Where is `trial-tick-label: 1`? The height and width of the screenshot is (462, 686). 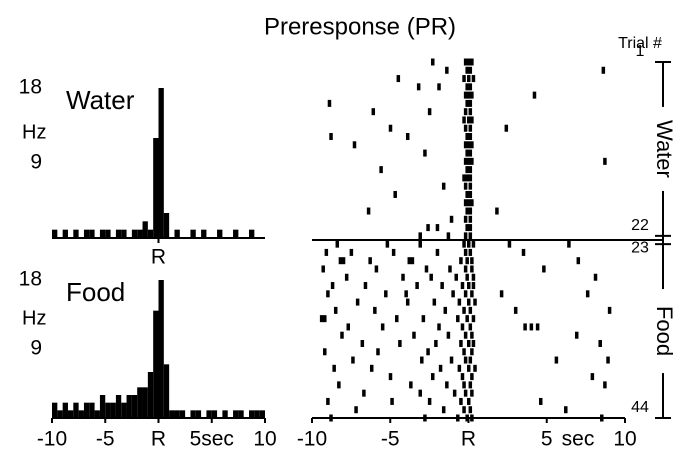 trial-tick-label: 1 is located at coordinates (640, 51).